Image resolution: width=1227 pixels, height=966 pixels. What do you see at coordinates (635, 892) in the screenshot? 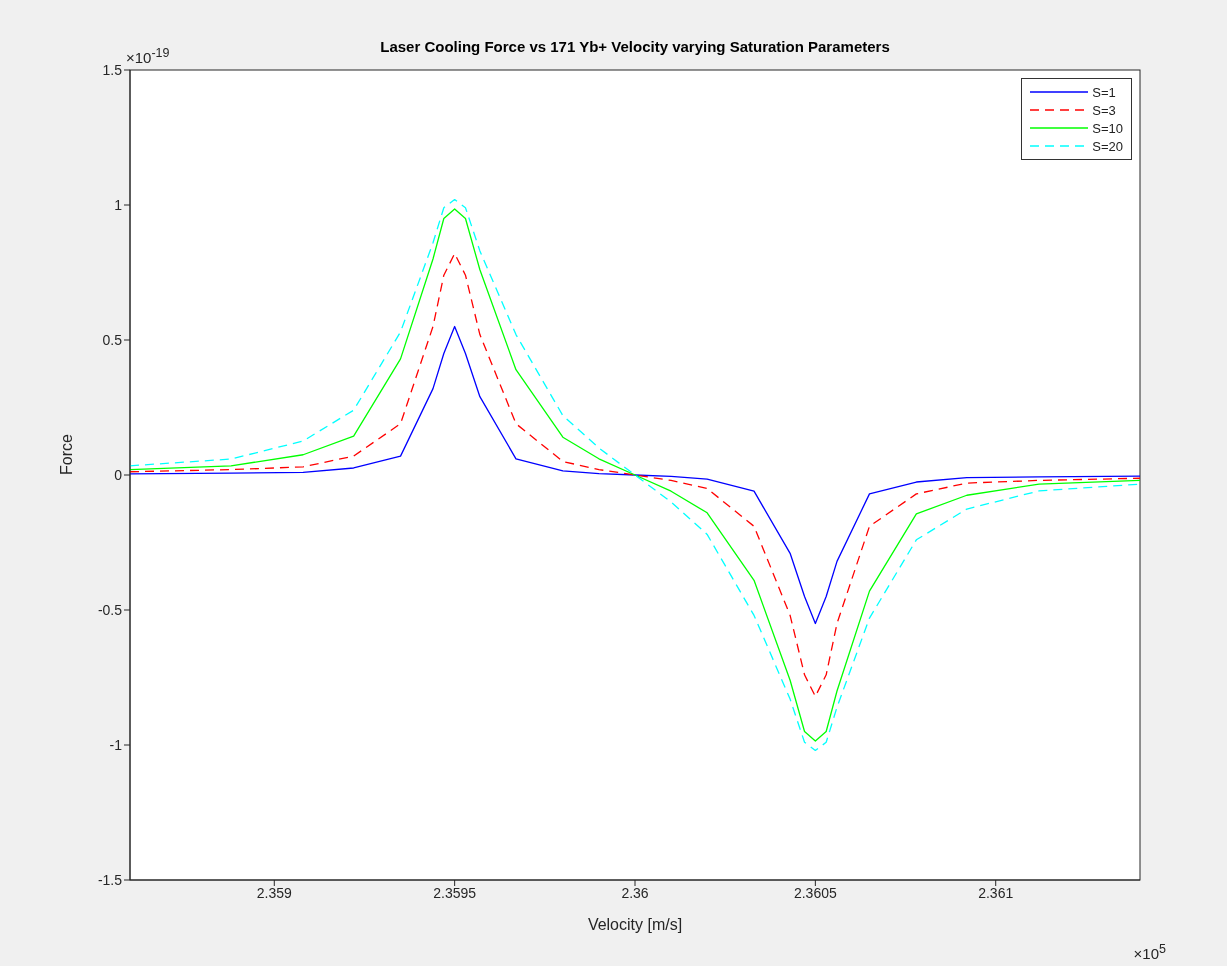
I see `x-tick-label: 2.36` at bounding box center [635, 892].